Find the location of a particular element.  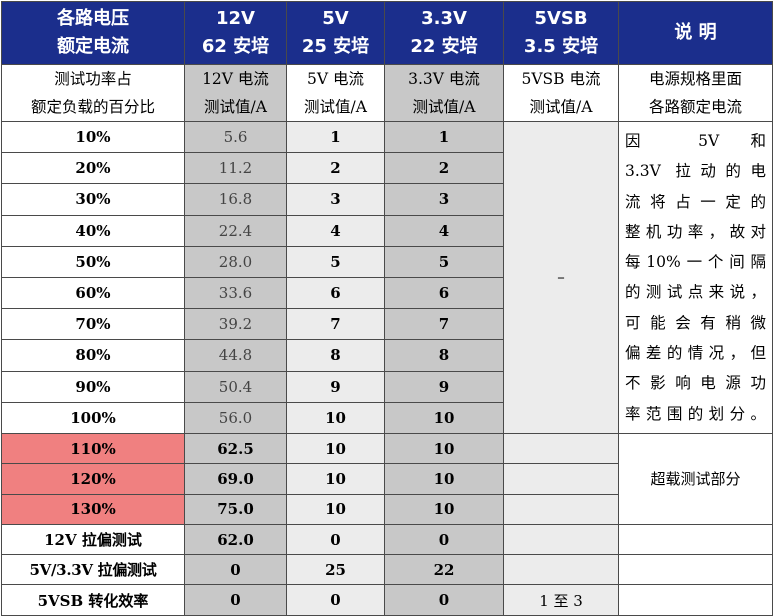

header-3v3: 3.3V 22 安培 is located at coordinates (444, 33).